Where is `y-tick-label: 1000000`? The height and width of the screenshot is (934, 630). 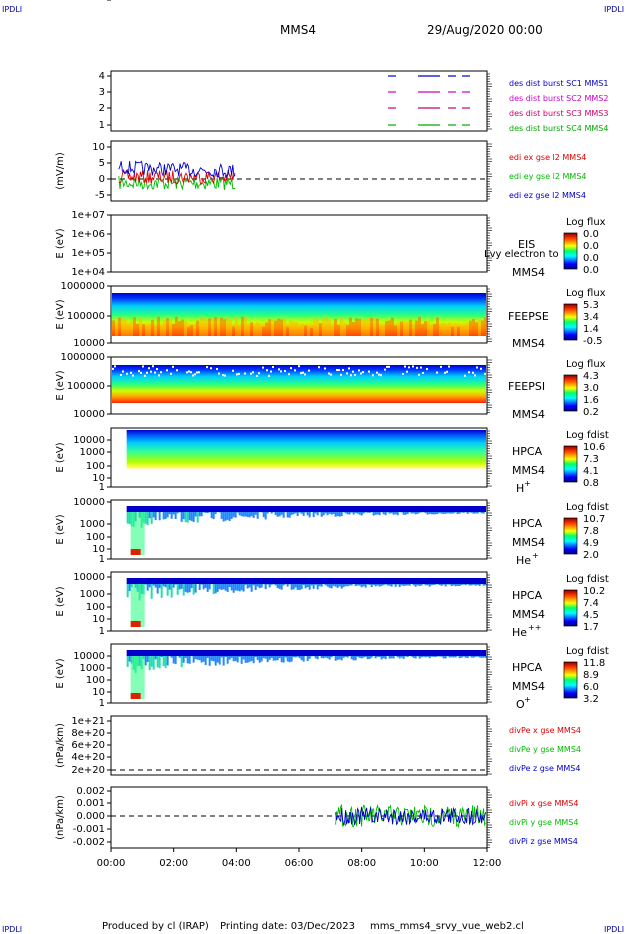 y-tick-label: 1000000 is located at coordinates (82, 286).